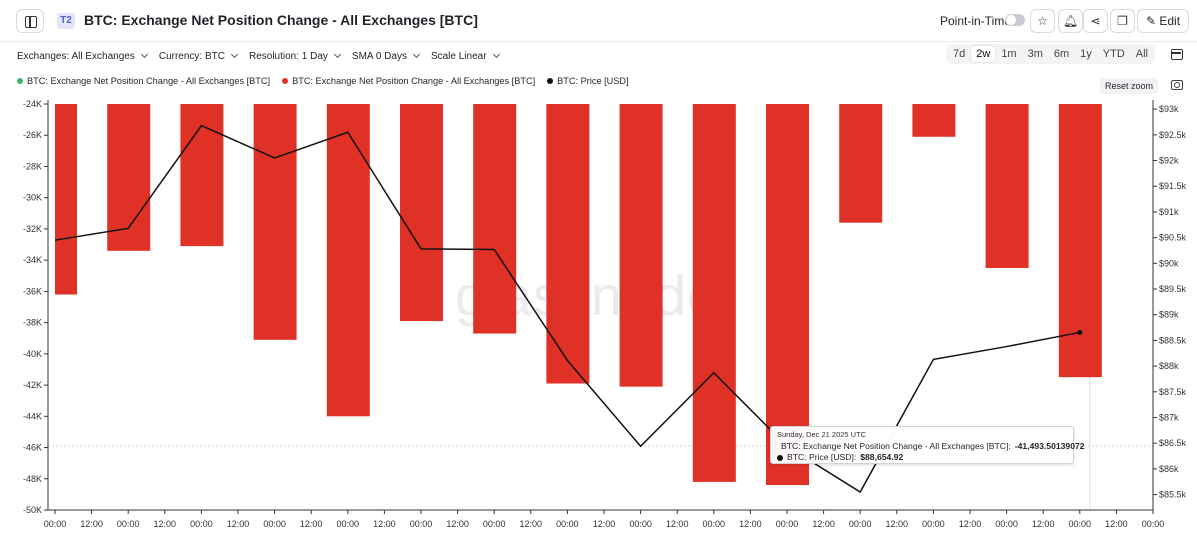 The image size is (1197, 547). What do you see at coordinates (1177, 54) in the screenshot?
I see `calendar-icon` at bounding box center [1177, 54].